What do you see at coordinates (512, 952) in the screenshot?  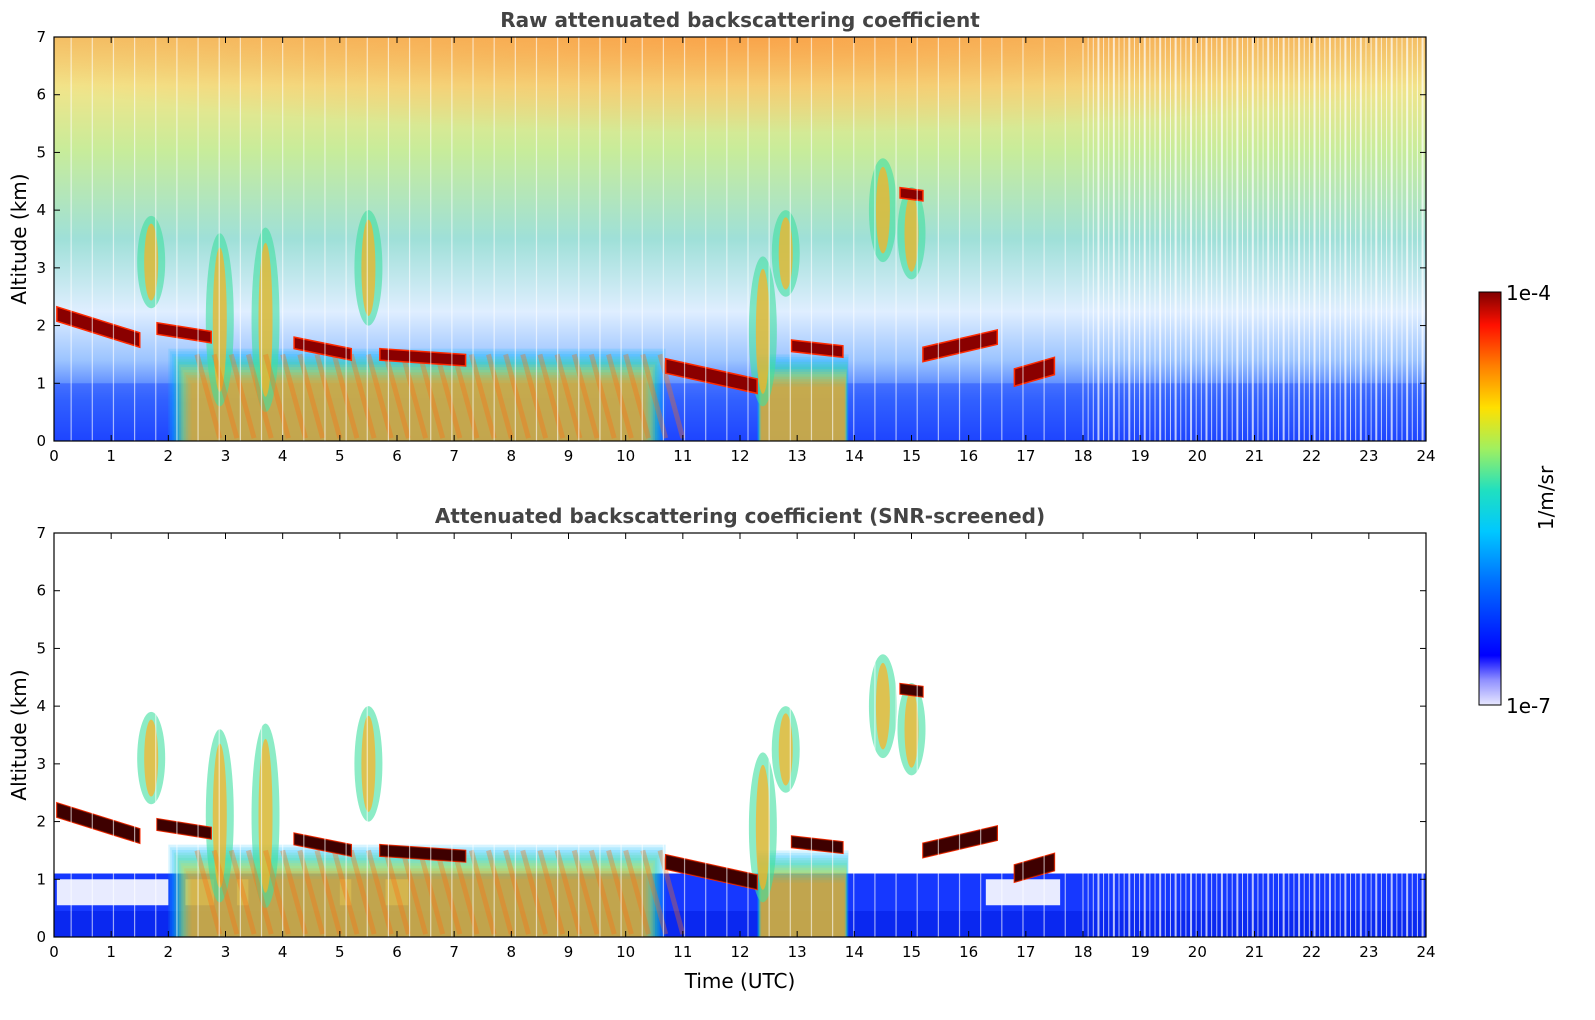 I see `x-tick-label: 8` at bounding box center [512, 952].